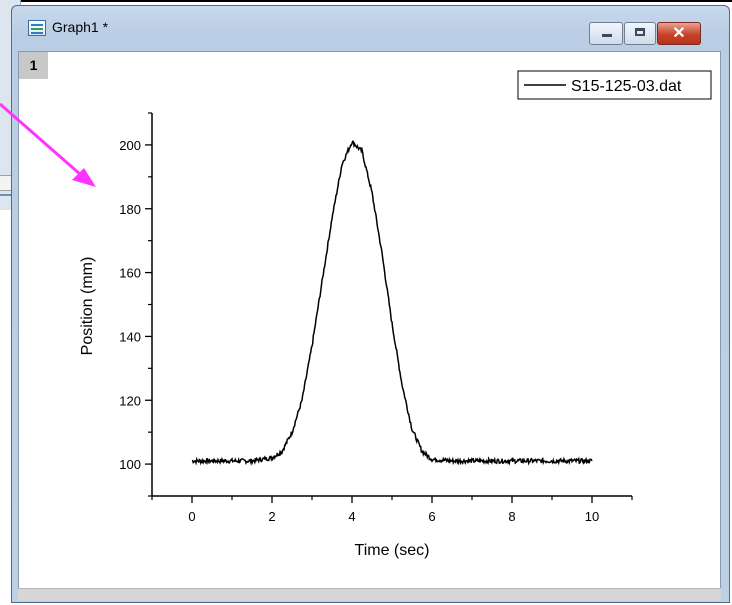  What do you see at coordinates (37, 28) in the screenshot?
I see `graph-window-icon` at bounding box center [37, 28].